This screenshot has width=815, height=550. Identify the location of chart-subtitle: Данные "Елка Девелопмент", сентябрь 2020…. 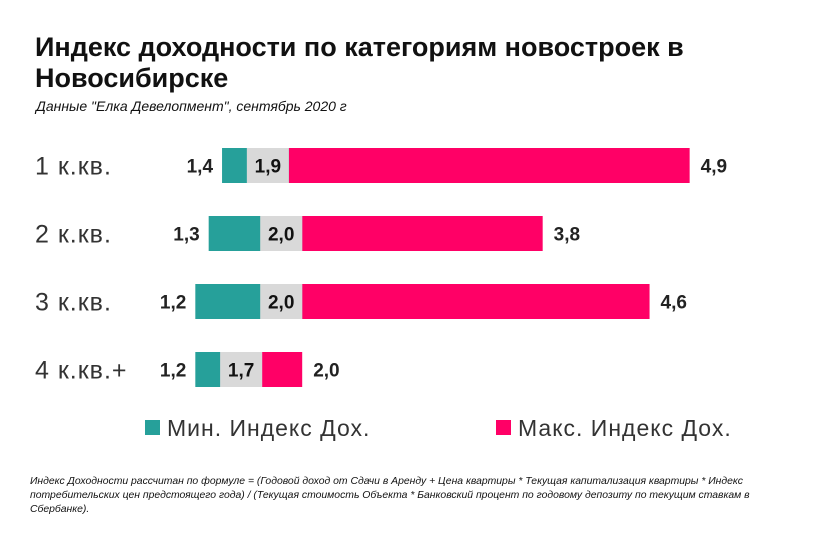
(191, 106).